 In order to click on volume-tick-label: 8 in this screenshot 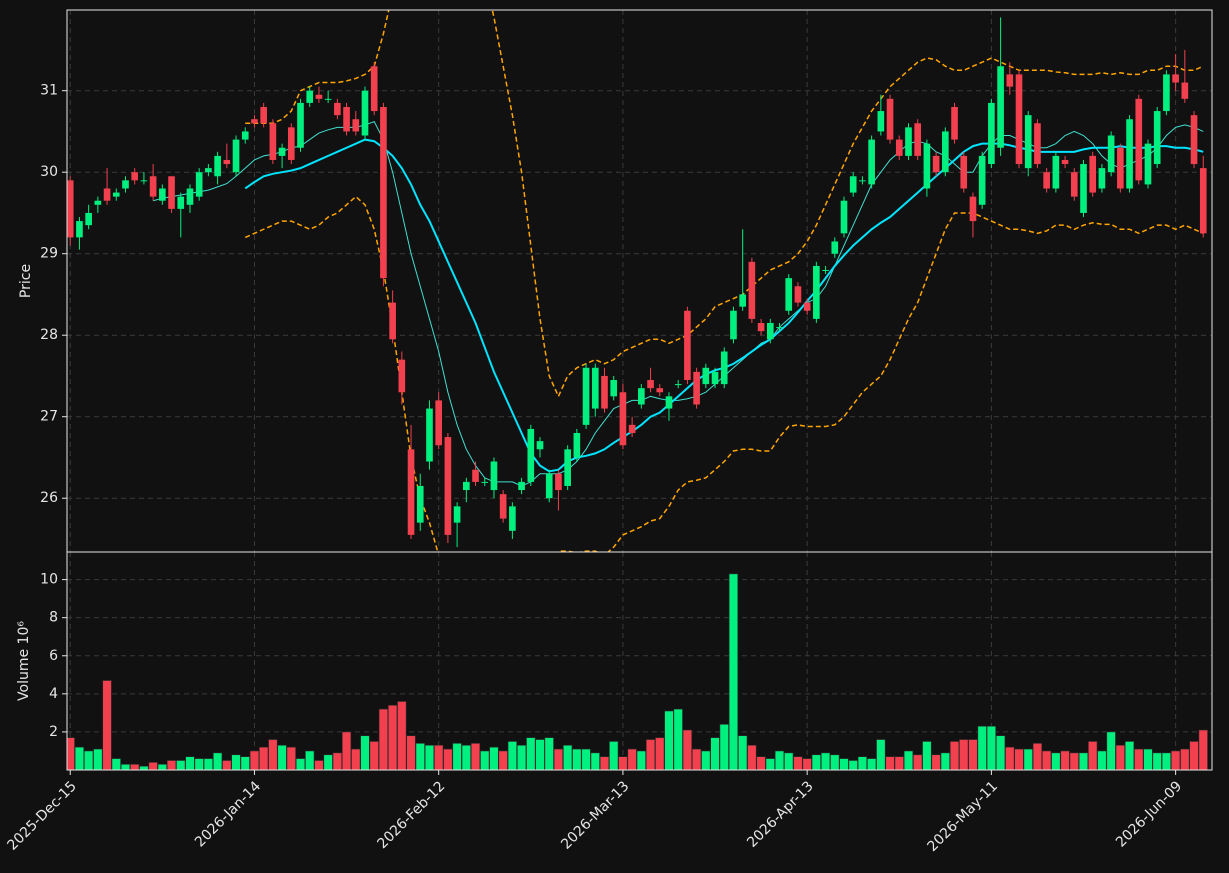, I will do `click(53, 618)`.